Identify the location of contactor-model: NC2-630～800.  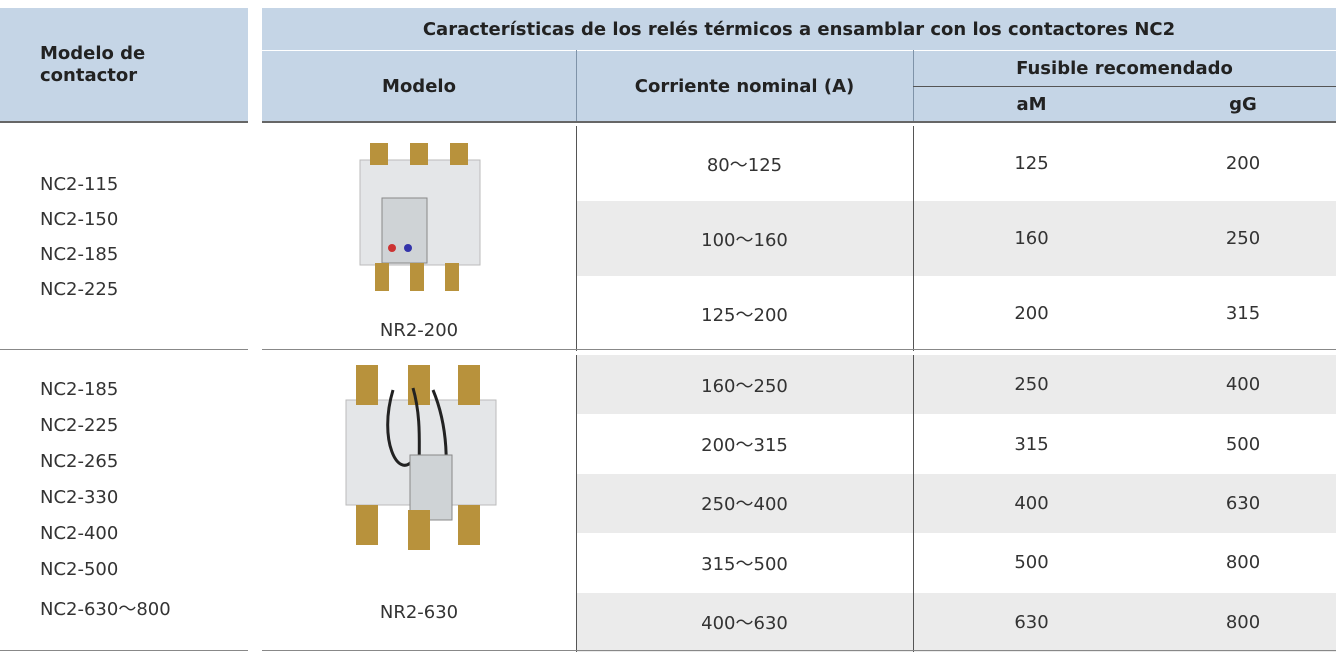
(105, 609).